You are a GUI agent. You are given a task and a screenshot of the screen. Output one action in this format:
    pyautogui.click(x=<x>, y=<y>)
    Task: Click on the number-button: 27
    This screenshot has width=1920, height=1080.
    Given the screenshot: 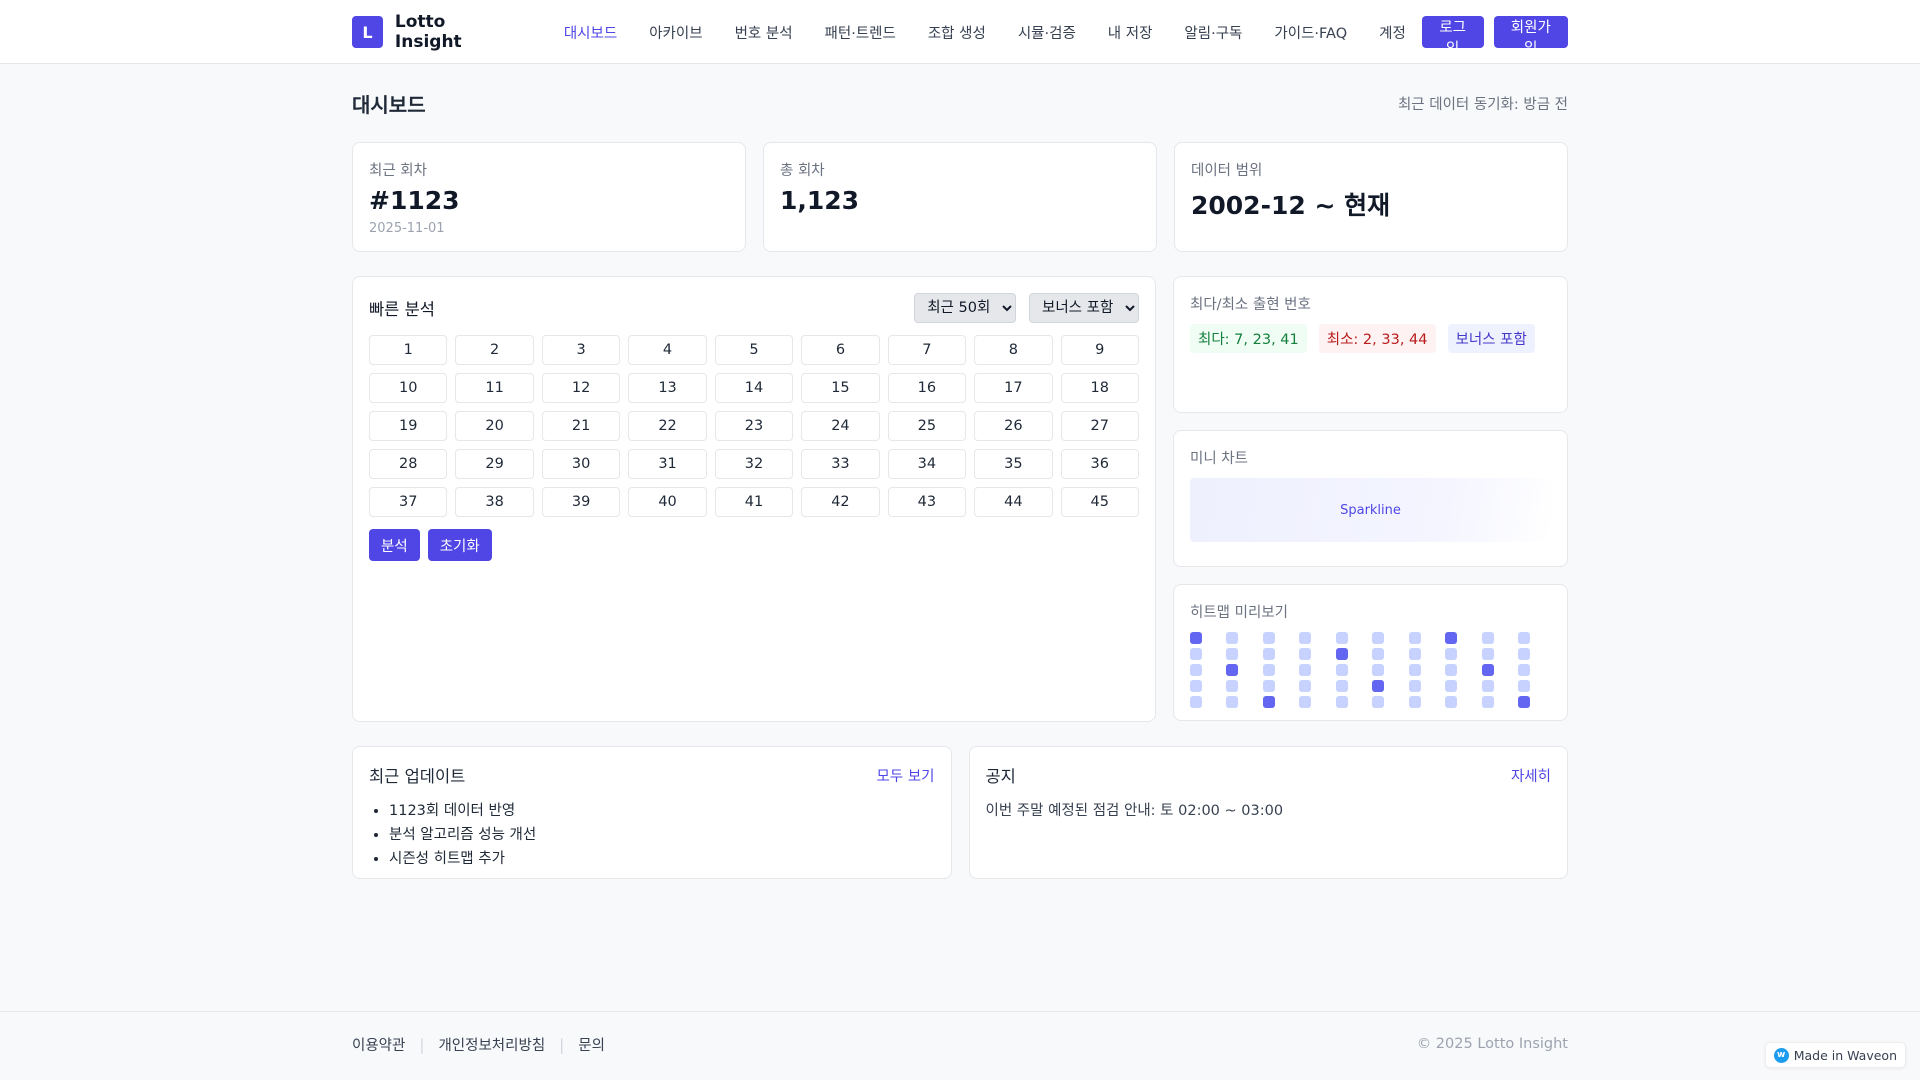 What is the action you would take?
    pyautogui.click(x=1099, y=426)
    